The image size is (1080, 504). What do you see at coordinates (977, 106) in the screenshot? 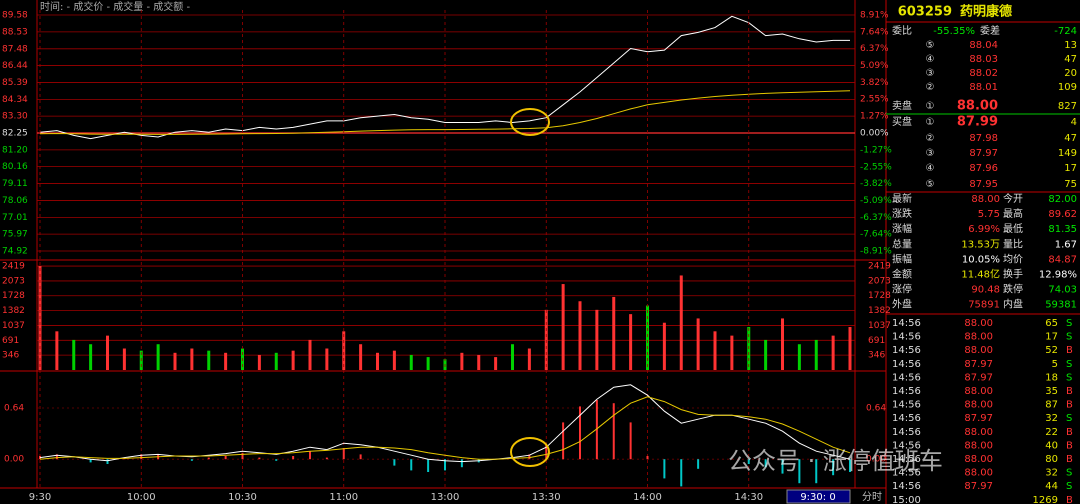
I see `book-price: 88.00` at bounding box center [977, 106].